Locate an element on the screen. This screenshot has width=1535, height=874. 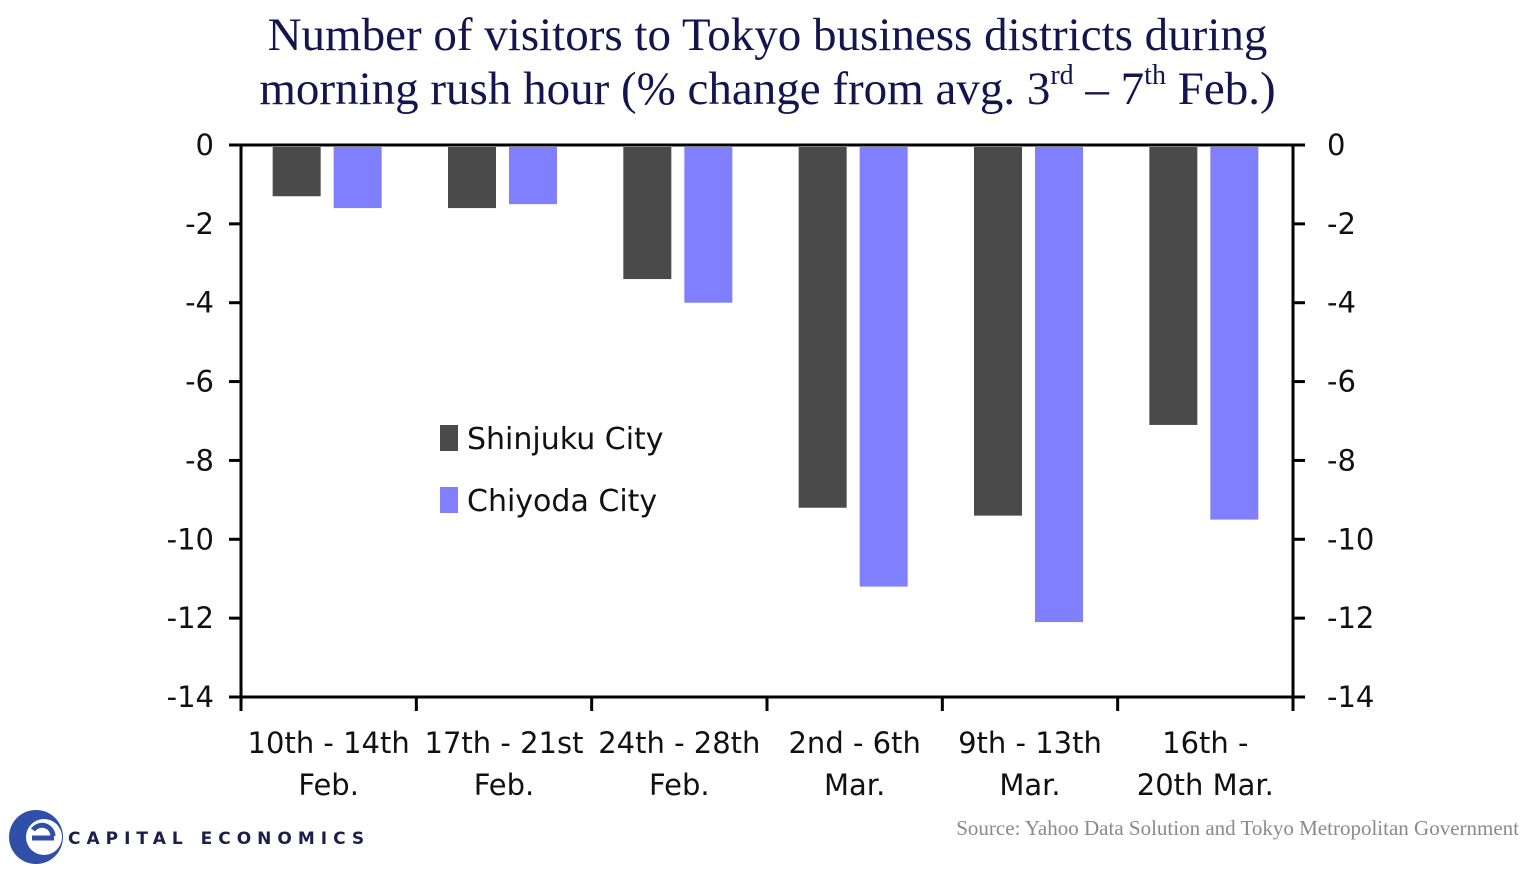
y-tick-label-right: -12 is located at coordinates (1350, 618).